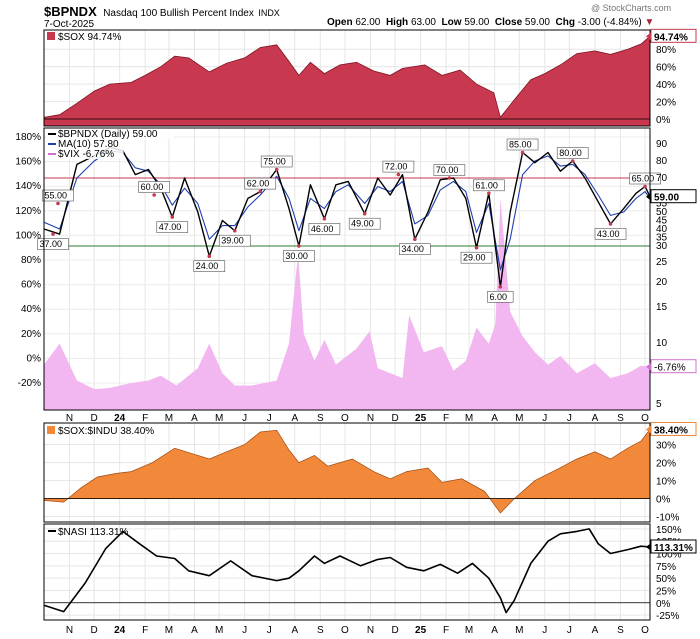  Describe the element at coordinates (396, 167) in the screenshot. I see `annotation-label: 72.00` at that location.